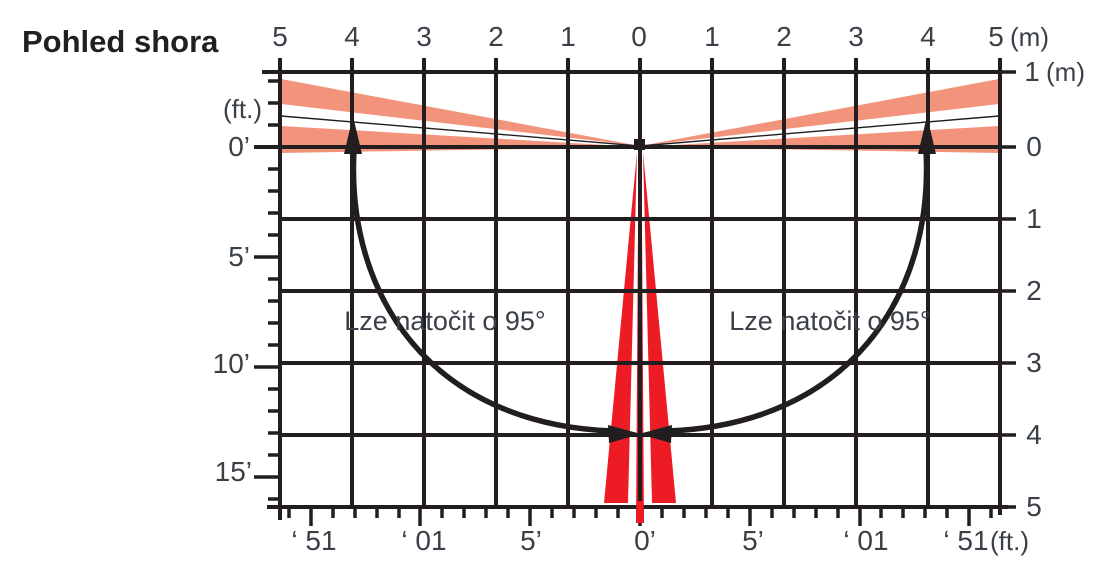 The image size is (1120, 586). What do you see at coordinates (1034, 146) in the screenshot?
I see `right-axis-label: 0` at bounding box center [1034, 146].